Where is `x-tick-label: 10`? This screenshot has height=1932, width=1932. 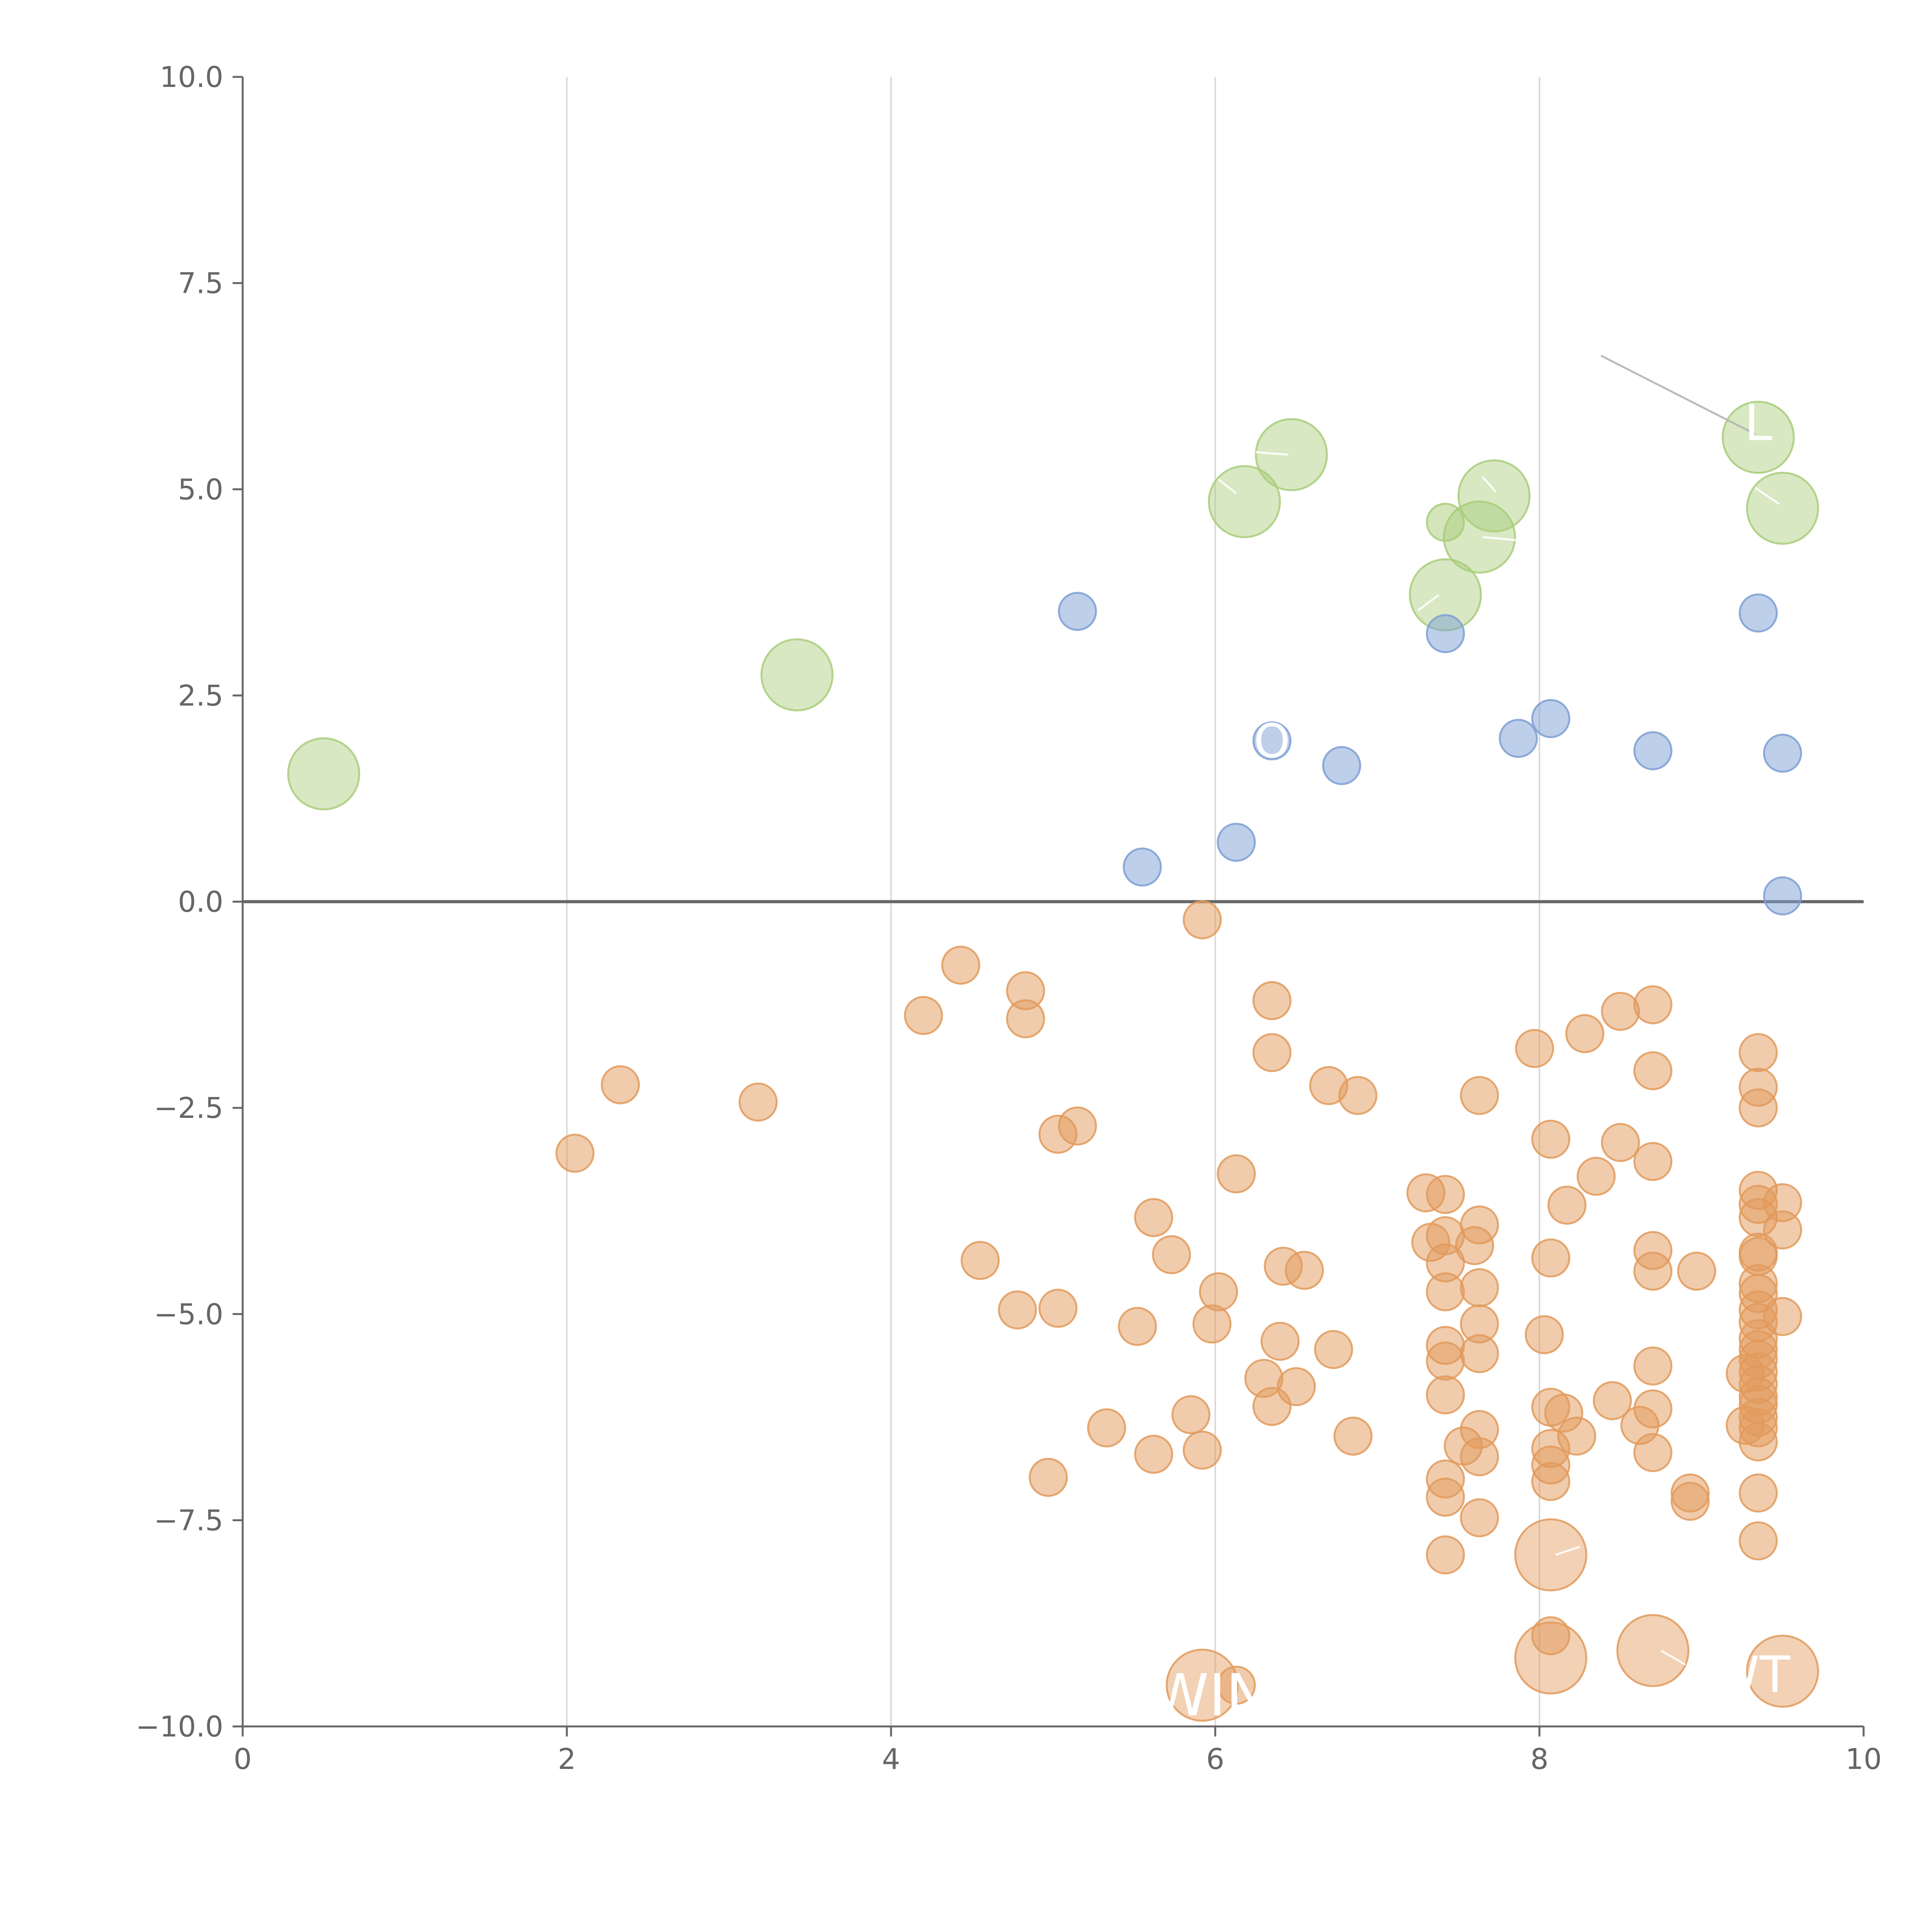
x-tick-label: 10 is located at coordinates (1864, 1759).